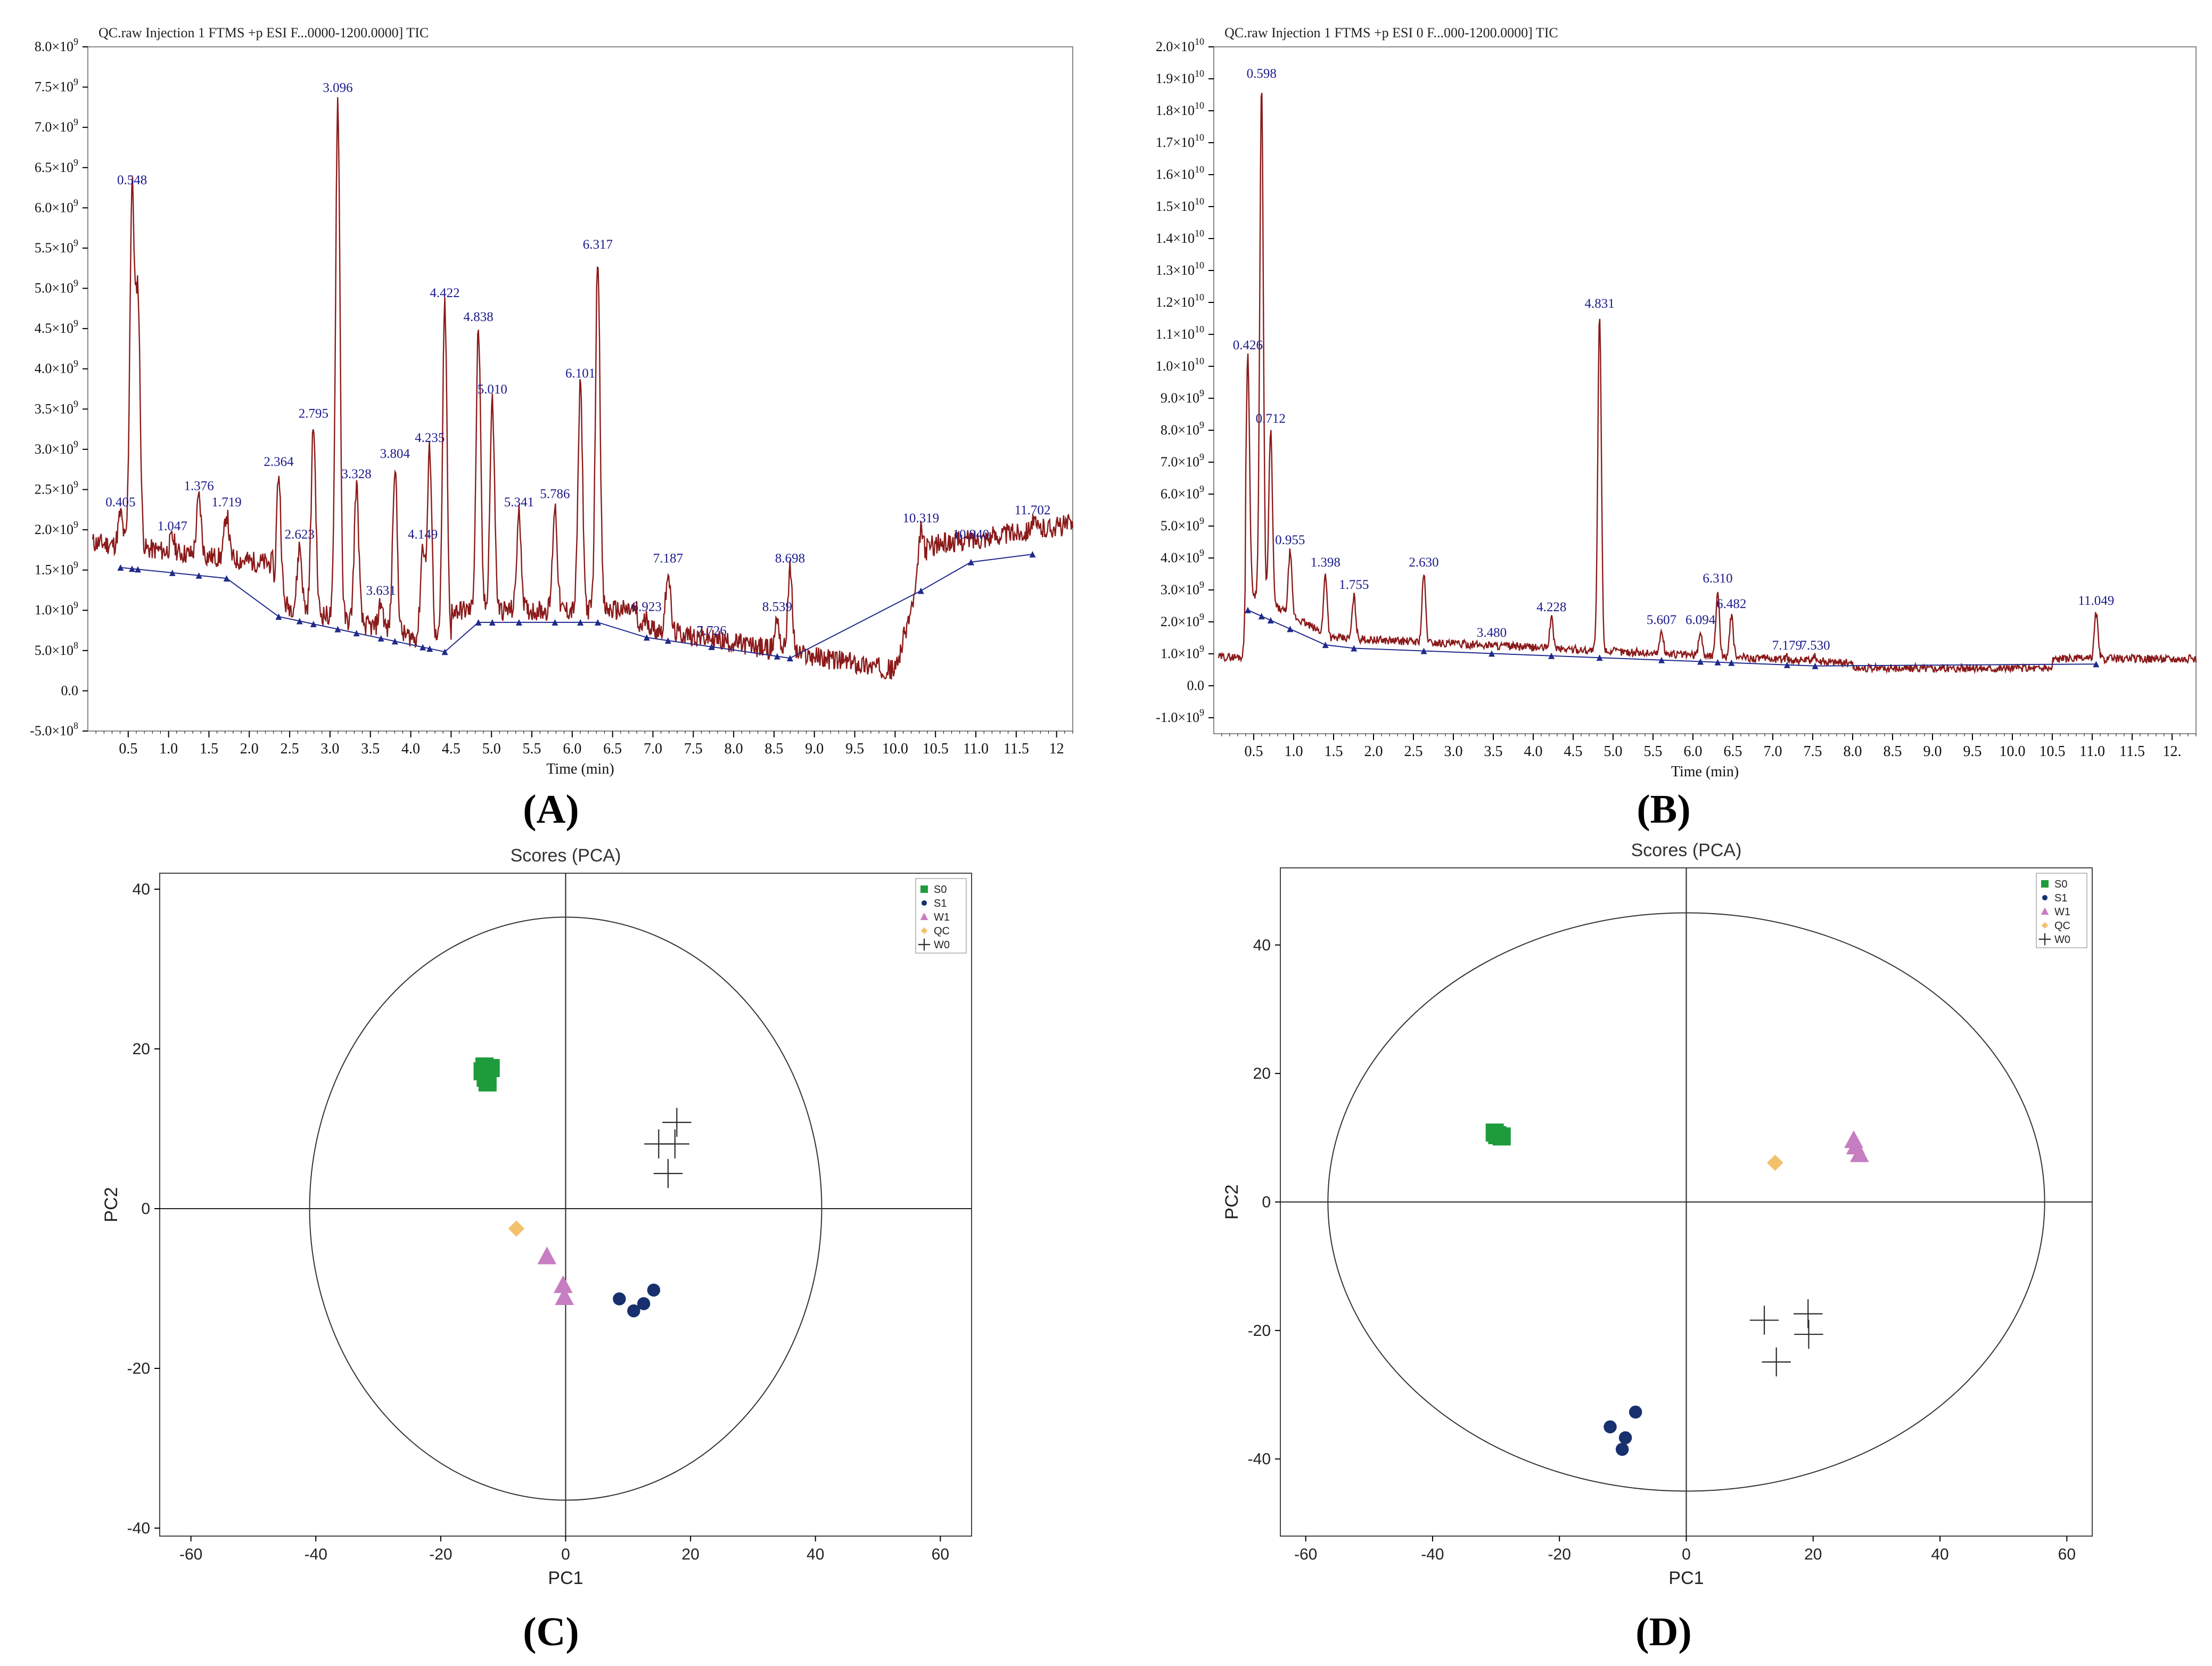 The height and width of the screenshot is (1666, 2212). Describe the element at coordinates (576, 606) in the screenshot. I see `integration-baseline` at that location.